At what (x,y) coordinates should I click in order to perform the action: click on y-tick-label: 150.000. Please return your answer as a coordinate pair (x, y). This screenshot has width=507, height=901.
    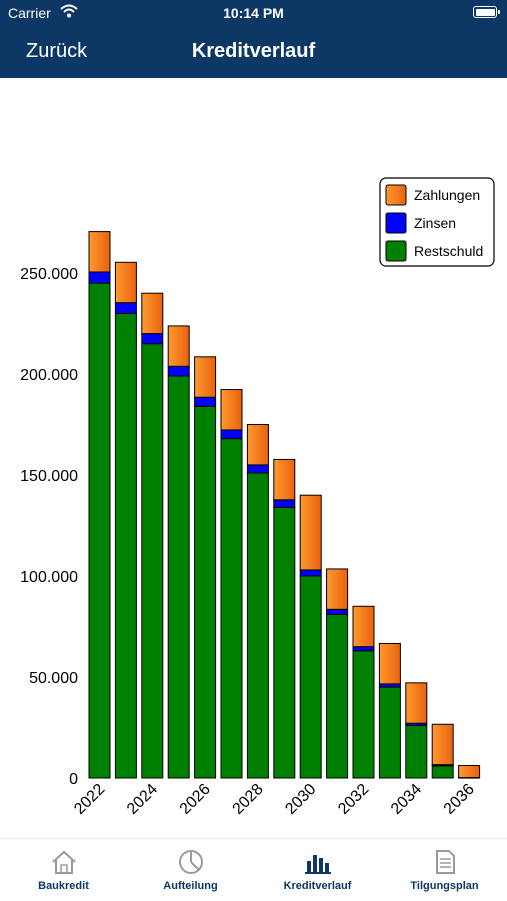
    Looking at the image, I should click on (49, 476).